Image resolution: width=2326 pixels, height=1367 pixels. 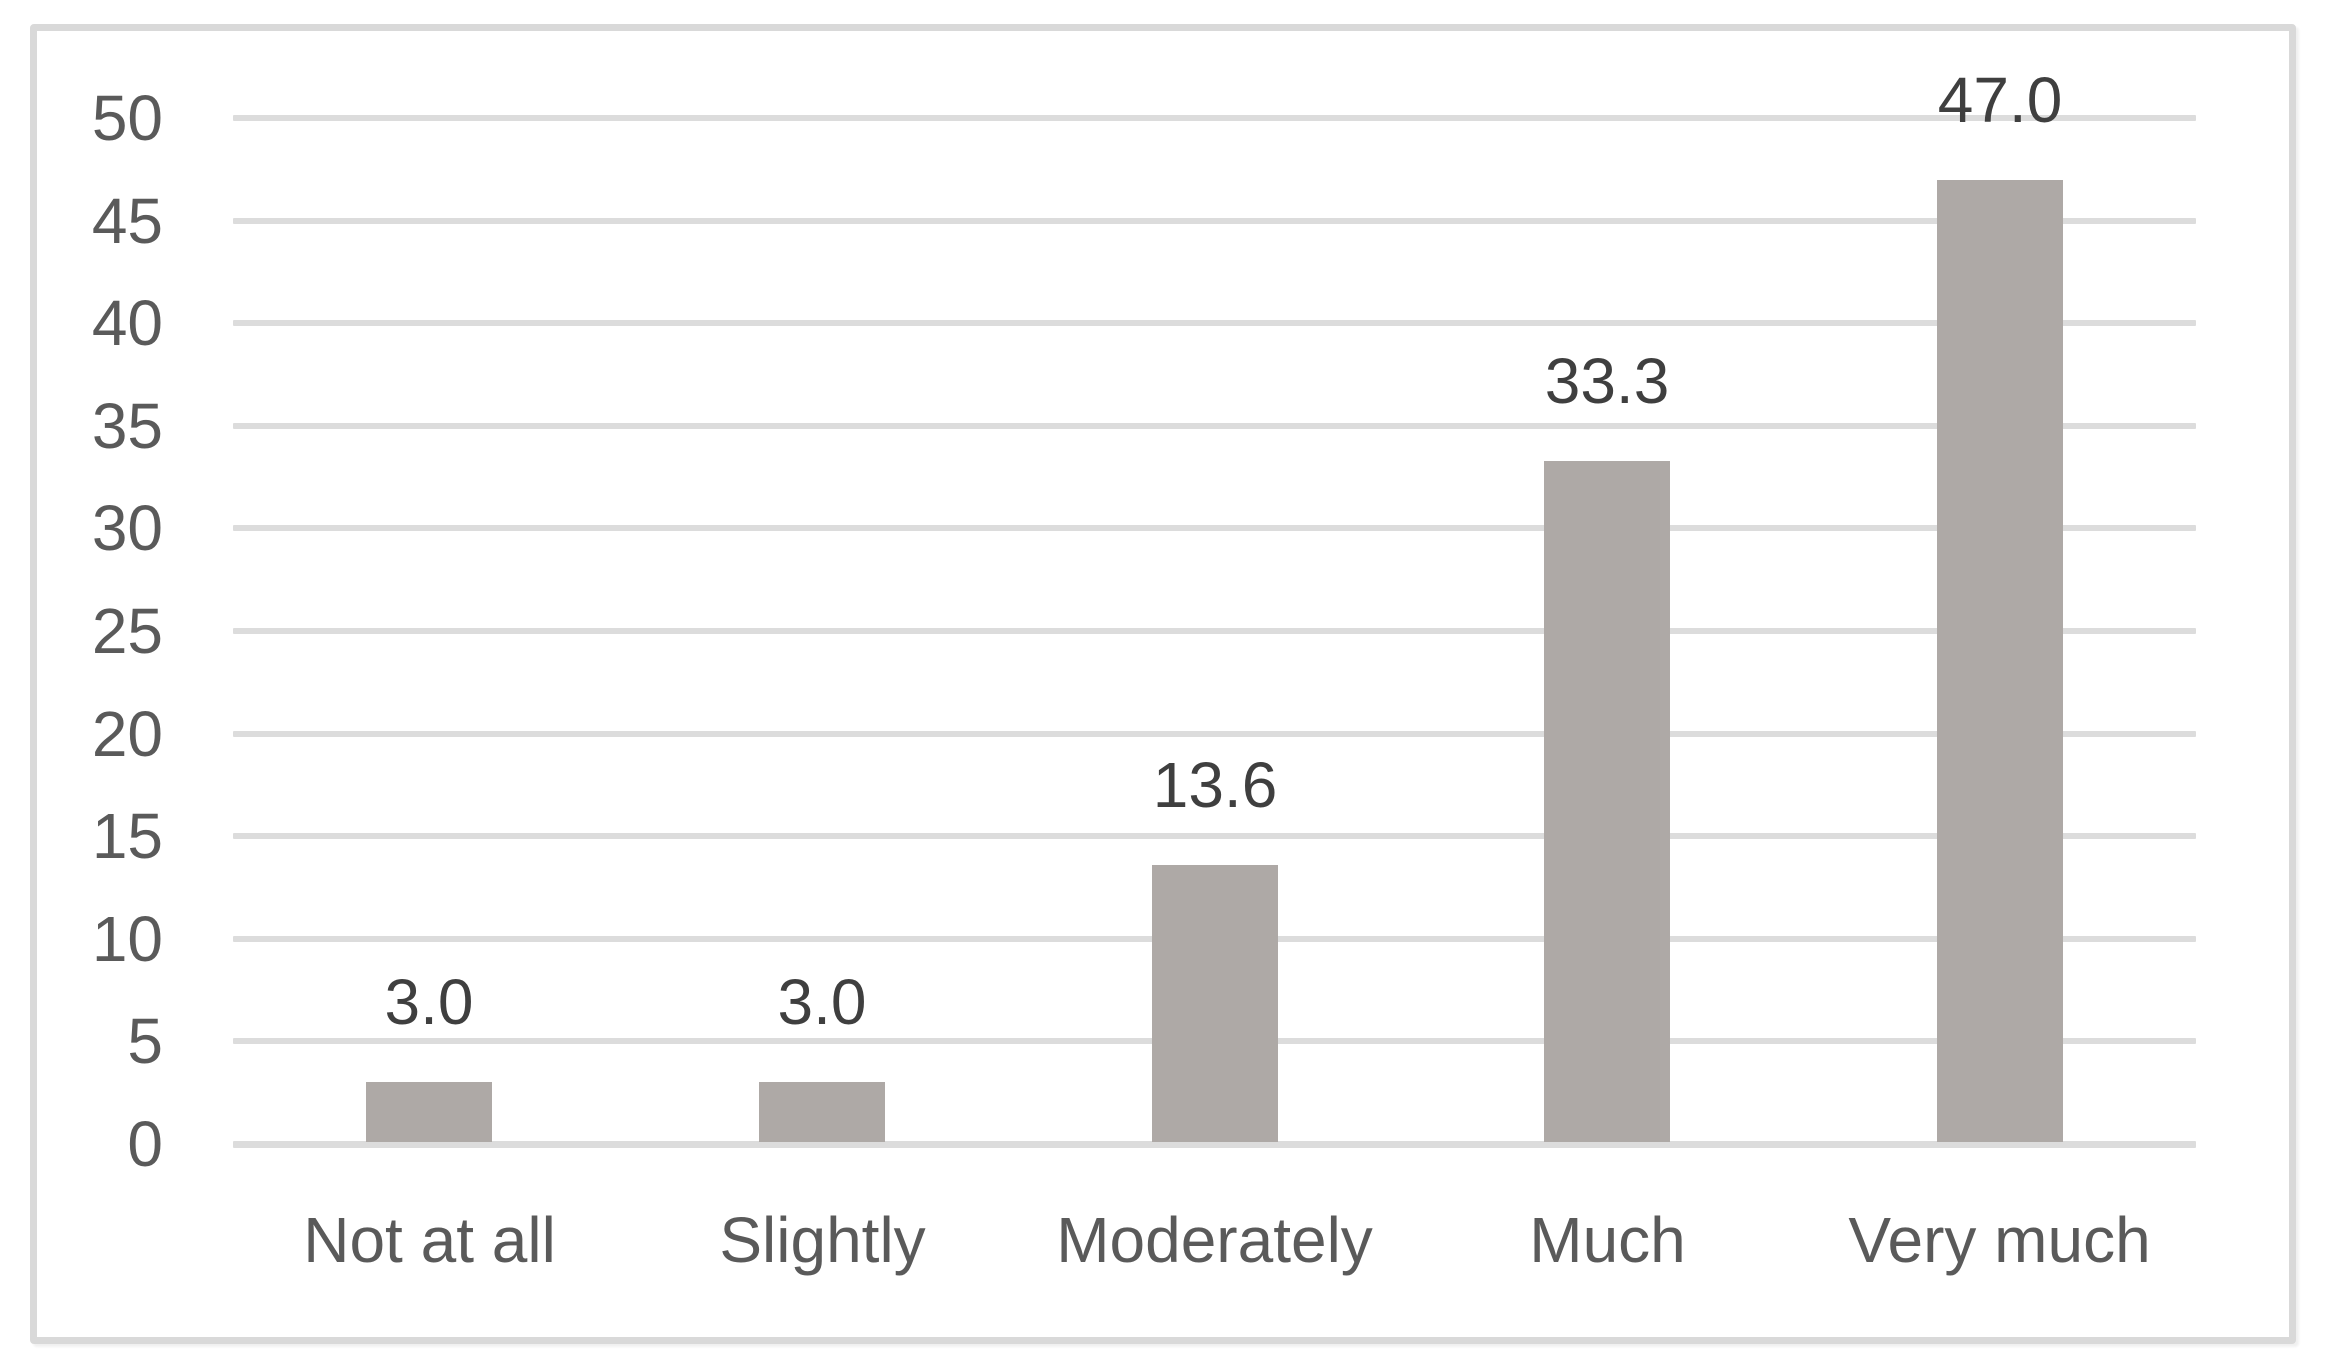 What do you see at coordinates (127, 939) in the screenshot?
I see `y-axis-tick-label-10: 10` at bounding box center [127, 939].